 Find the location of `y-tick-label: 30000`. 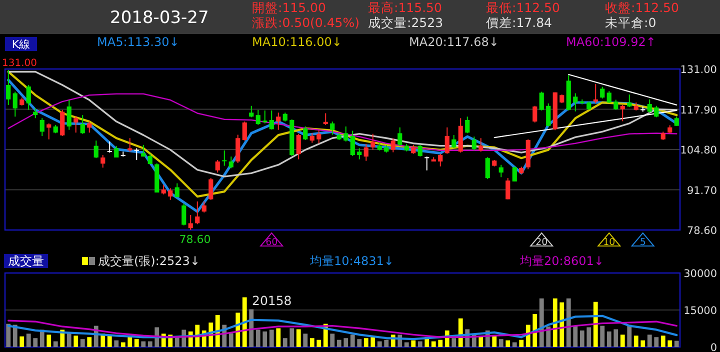

y-tick-label: 30000 is located at coordinates (700, 274).